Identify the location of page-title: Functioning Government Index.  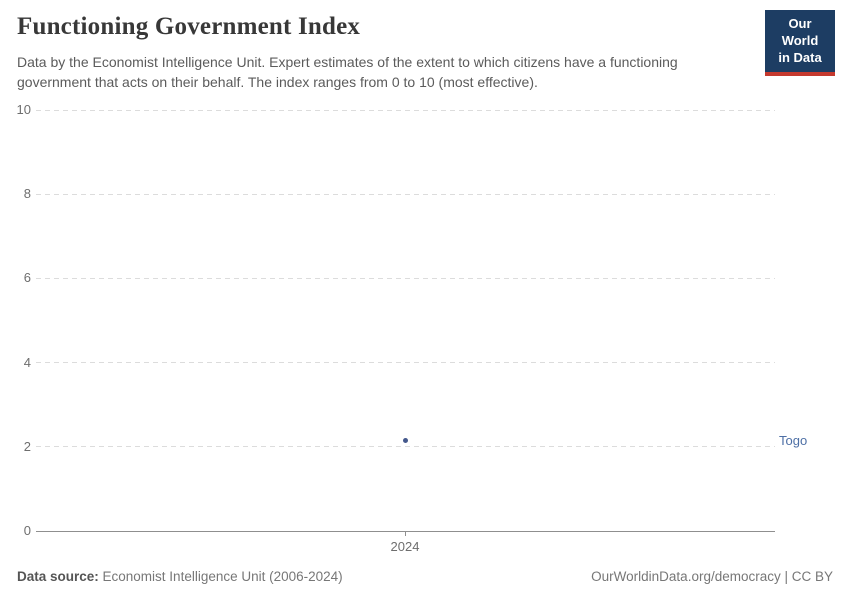
(189, 26).